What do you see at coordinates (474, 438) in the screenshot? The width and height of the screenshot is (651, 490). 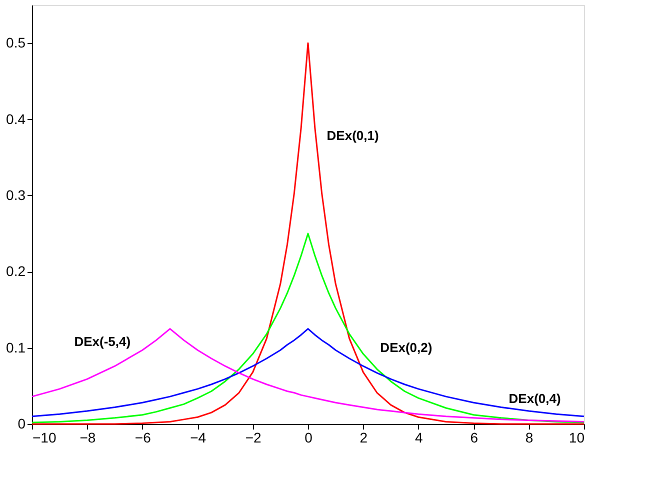 I see `x-tick-label: 6` at bounding box center [474, 438].